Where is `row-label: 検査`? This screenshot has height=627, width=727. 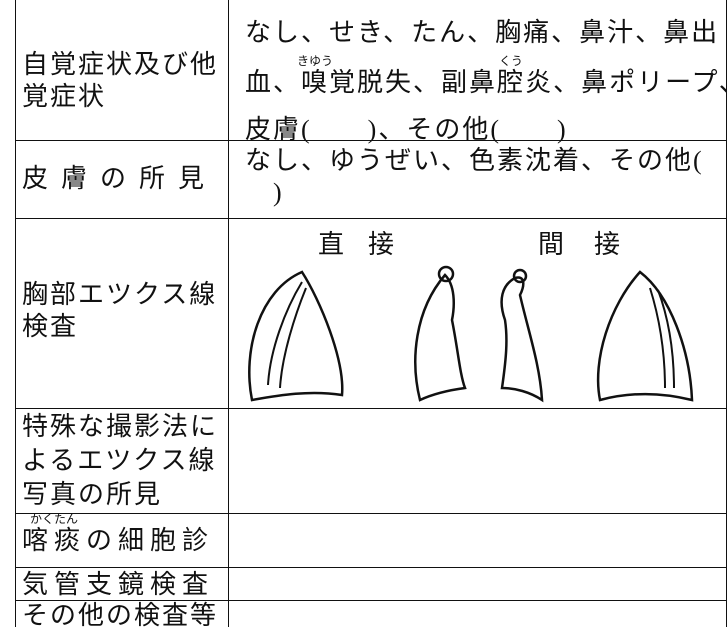 row-label: 検査 is located at coordinates (50, 327).